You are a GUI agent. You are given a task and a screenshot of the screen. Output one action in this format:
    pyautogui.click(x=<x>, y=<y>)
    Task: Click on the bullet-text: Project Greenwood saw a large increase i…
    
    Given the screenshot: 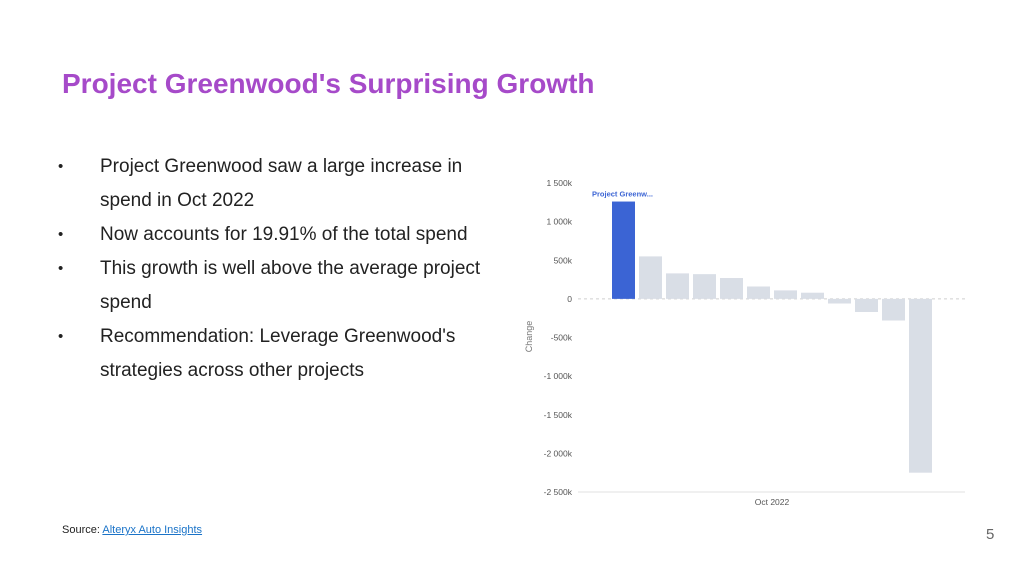 What is the action you would take?
    pyautogui.click(x=281, y=183)
    